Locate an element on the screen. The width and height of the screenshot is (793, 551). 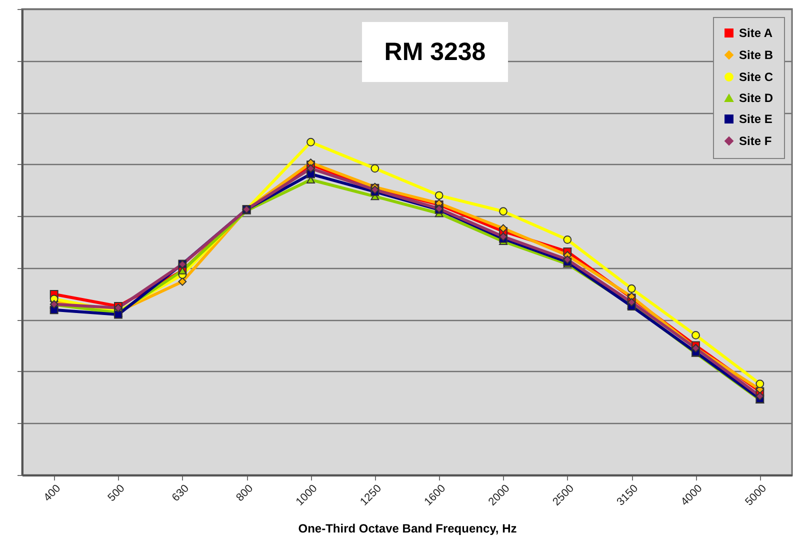
legend-label: Site D is located at coordinates (756, 98).